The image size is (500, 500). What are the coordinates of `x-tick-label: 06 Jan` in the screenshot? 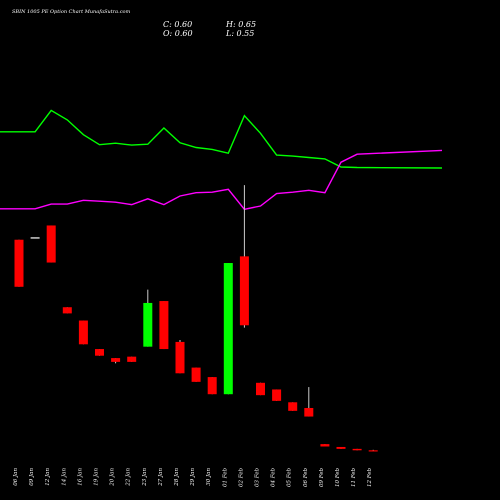 It's located at (16, 477).